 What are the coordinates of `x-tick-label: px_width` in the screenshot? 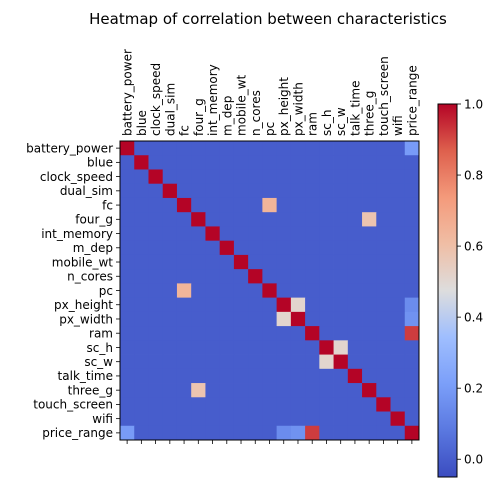 It's located at (298, 109).